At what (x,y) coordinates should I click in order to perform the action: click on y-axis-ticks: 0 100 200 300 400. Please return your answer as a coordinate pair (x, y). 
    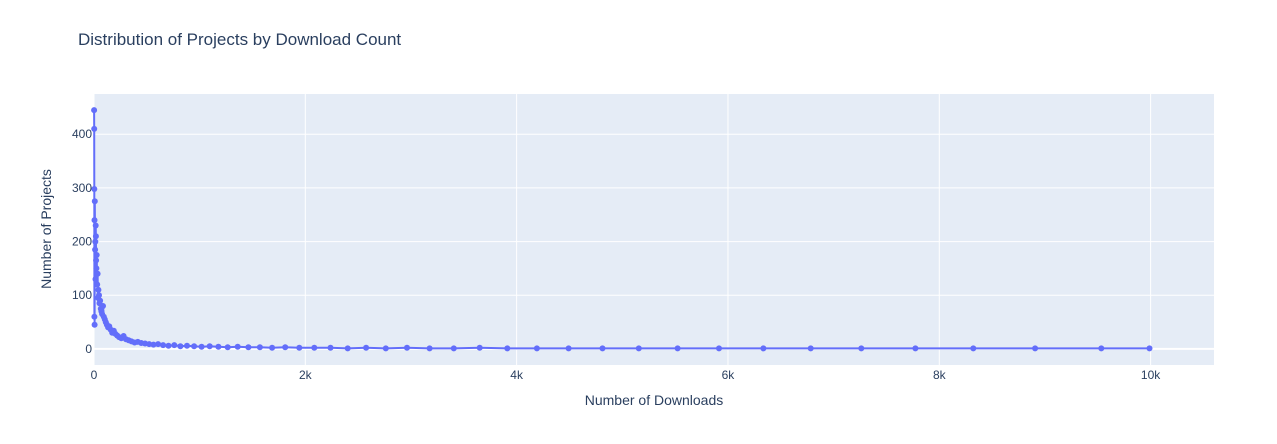
    Looking at the image, I should click on (82, 241).